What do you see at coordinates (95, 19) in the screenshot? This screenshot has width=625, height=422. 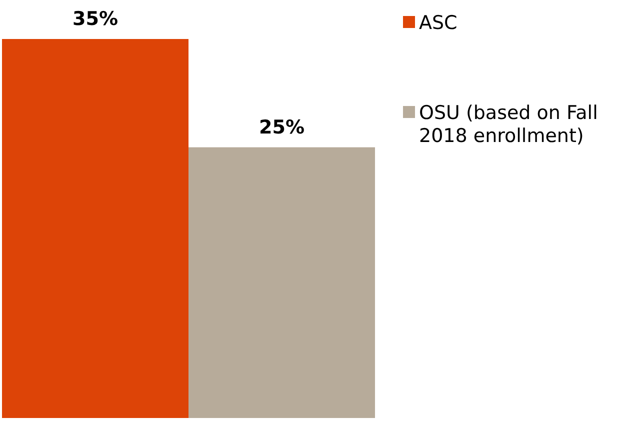 I see `data-label: 35%` at bounding box center [95, 19].